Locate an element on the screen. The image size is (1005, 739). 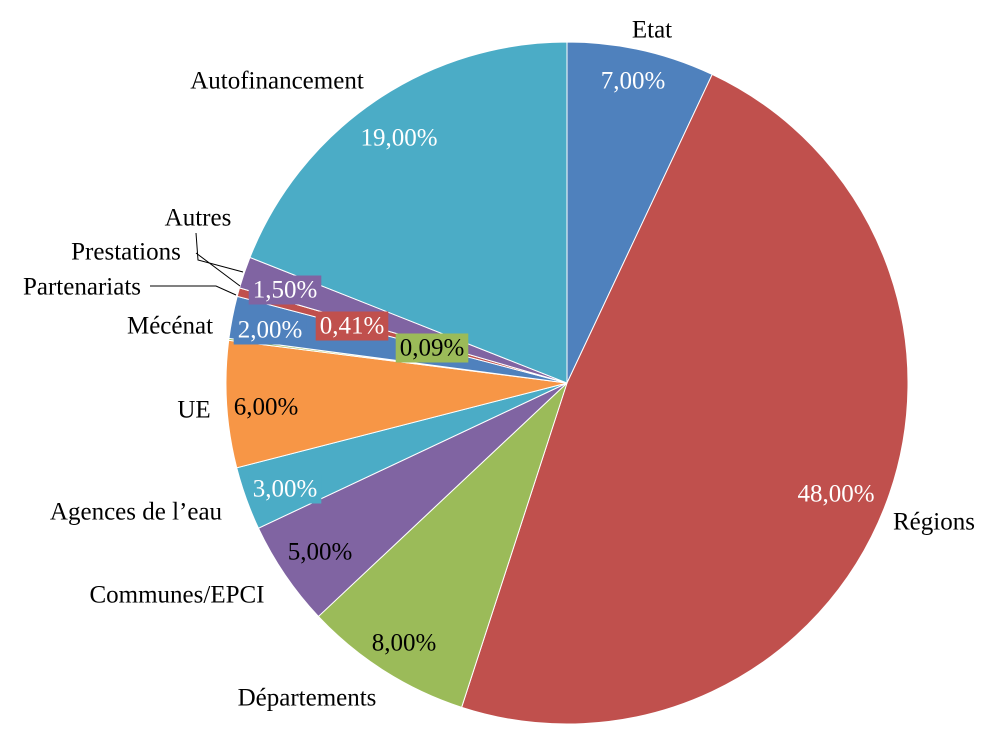
value-label-1: 48,00% is located at coordinates (835, 494).